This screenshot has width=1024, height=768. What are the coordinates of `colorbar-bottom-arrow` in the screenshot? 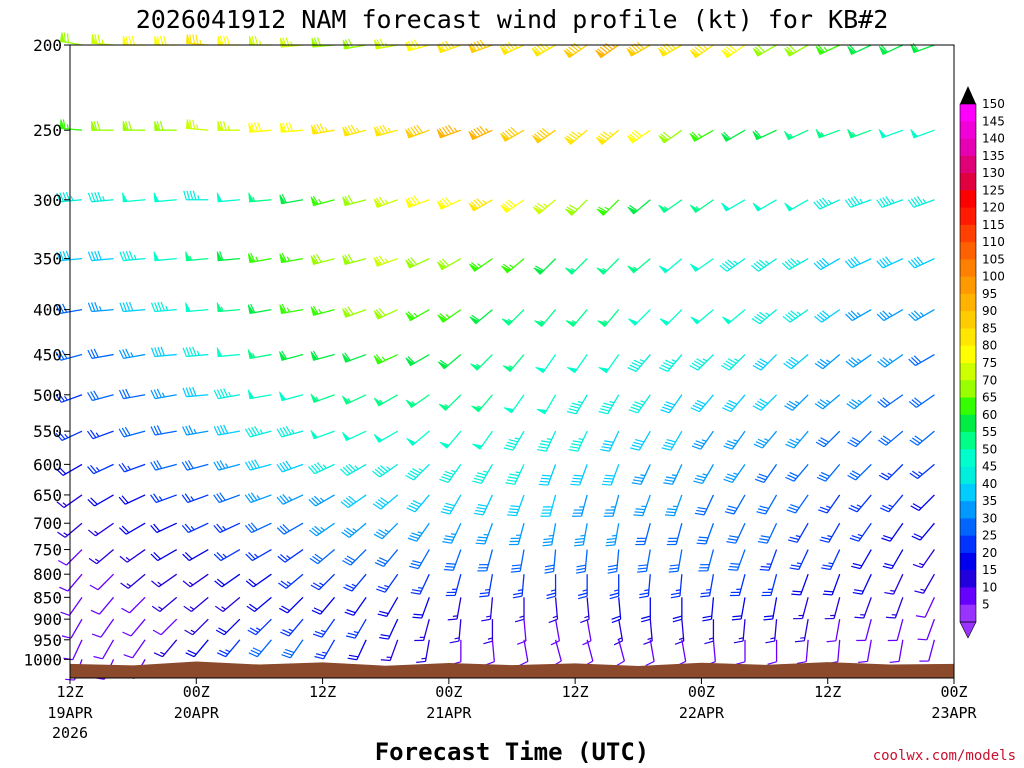 It's located at (968, 630).